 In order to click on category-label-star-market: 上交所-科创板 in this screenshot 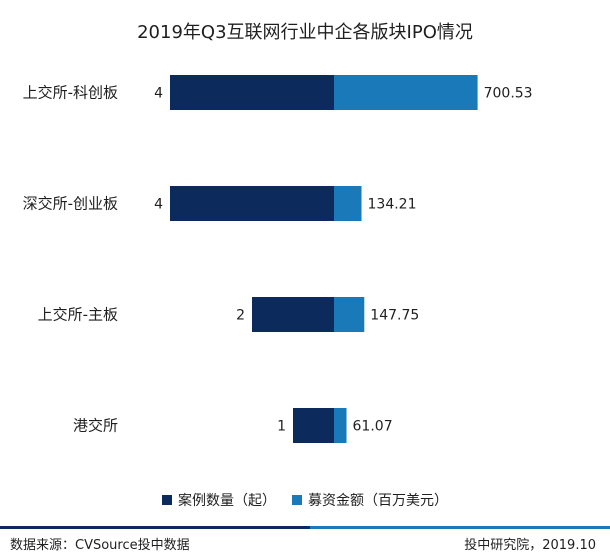, I will do `click(70, 93)`.